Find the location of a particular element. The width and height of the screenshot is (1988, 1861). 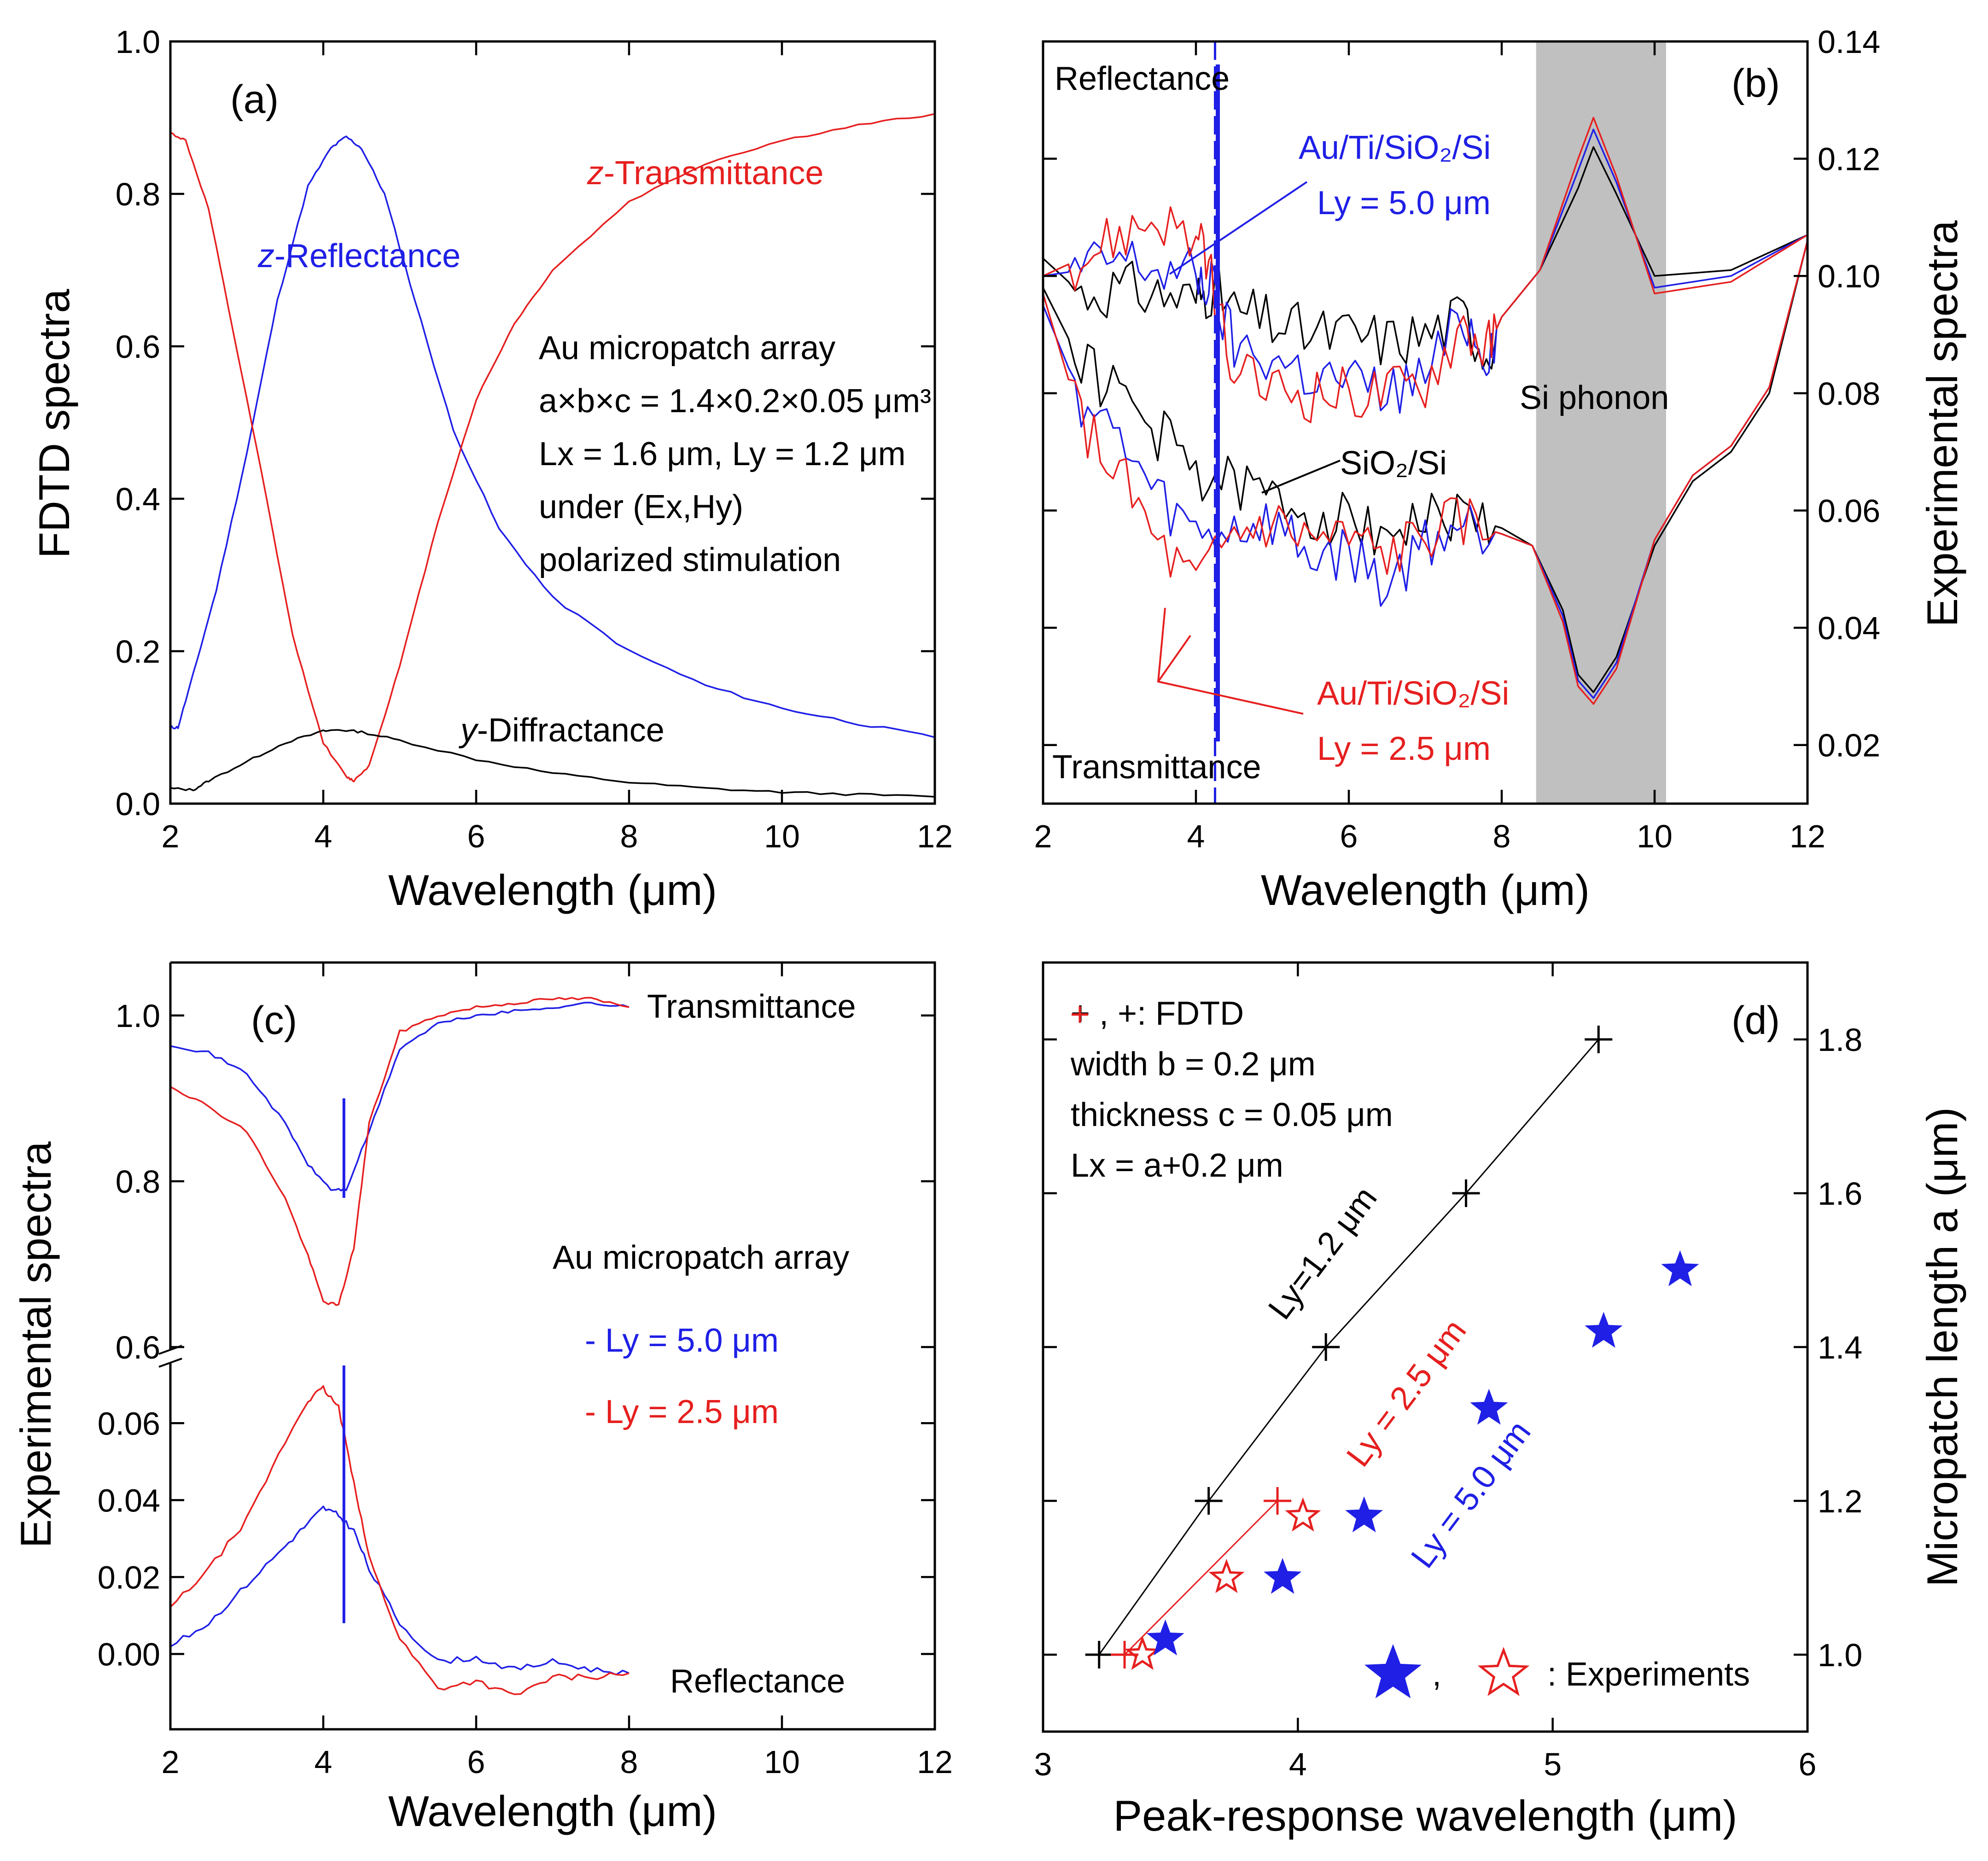

panel-a-xtick-label-12: 12 is located at coordinates (935, 836).